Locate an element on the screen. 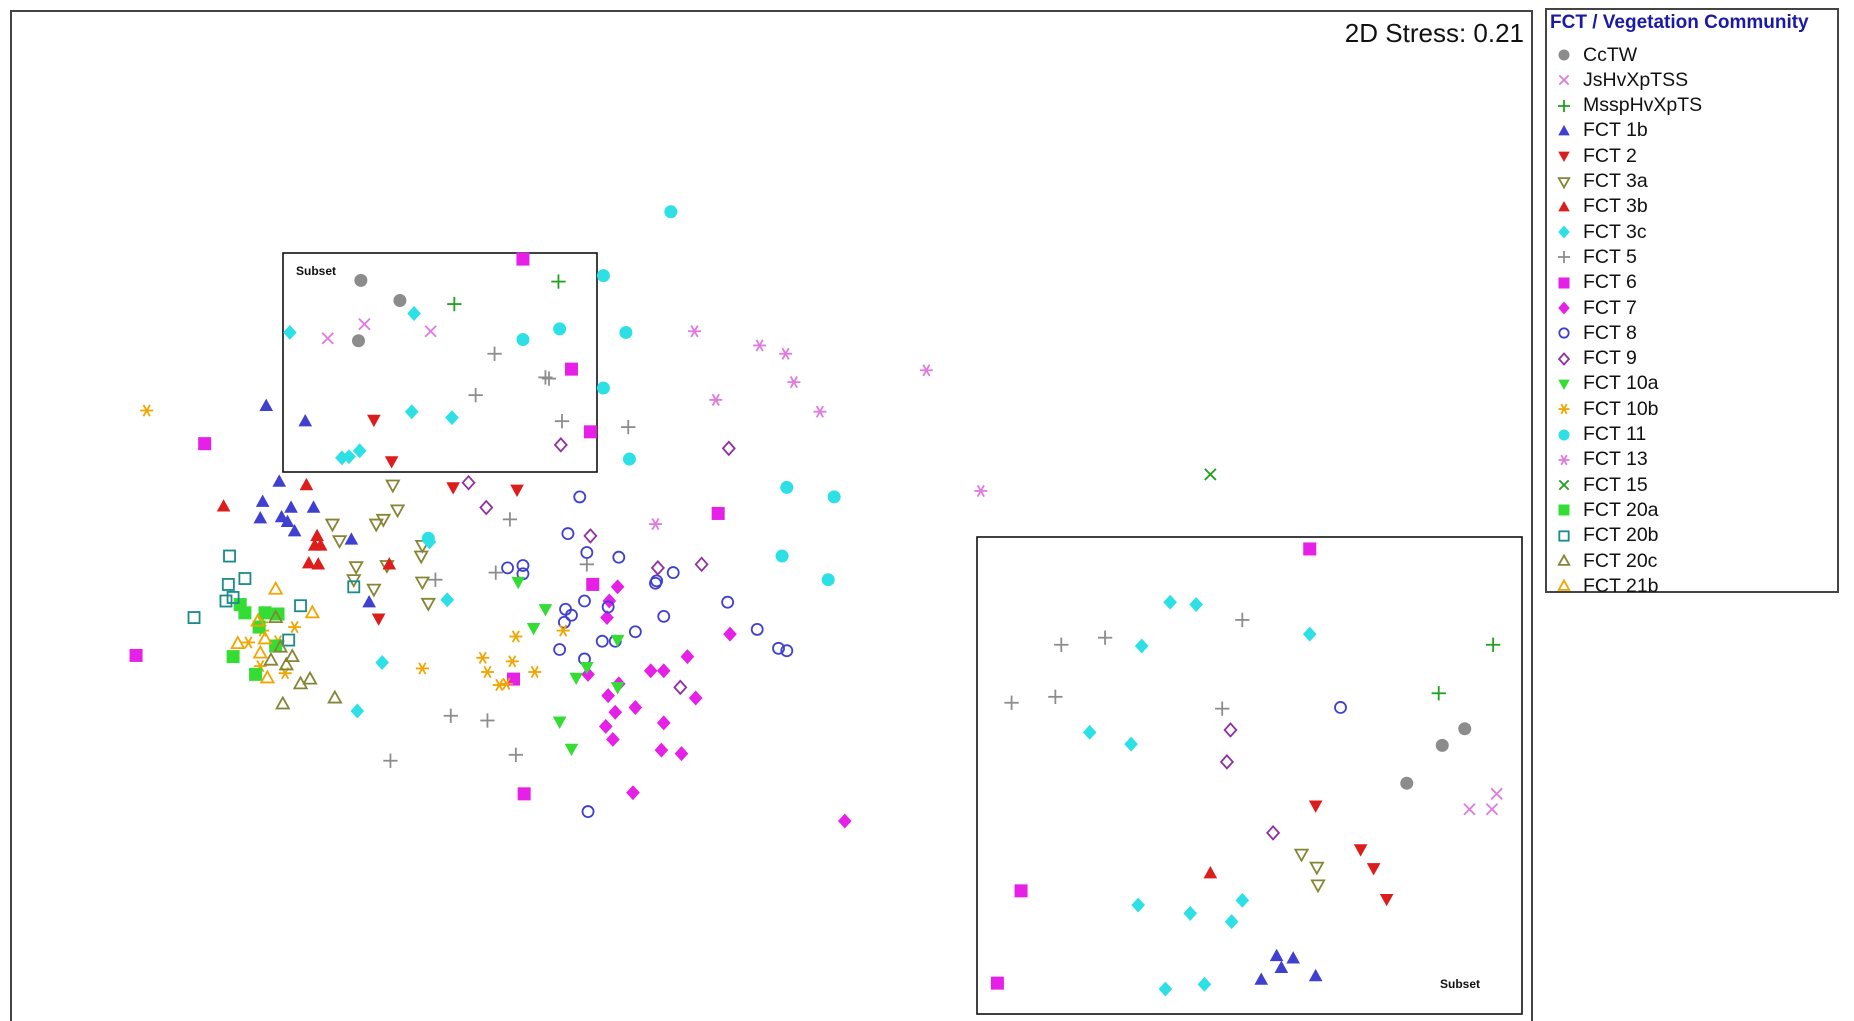  legend-item-fct-10b: FCT 10b is located at coordinates (1607, 409).